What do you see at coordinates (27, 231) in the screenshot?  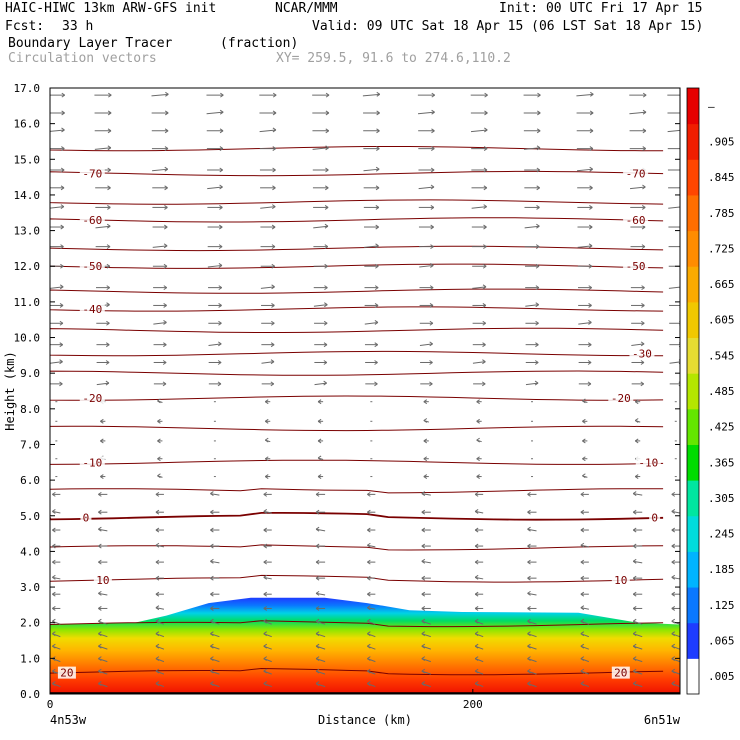 I see `y-tick-label: 13.0` at bounding box center [27, 231].